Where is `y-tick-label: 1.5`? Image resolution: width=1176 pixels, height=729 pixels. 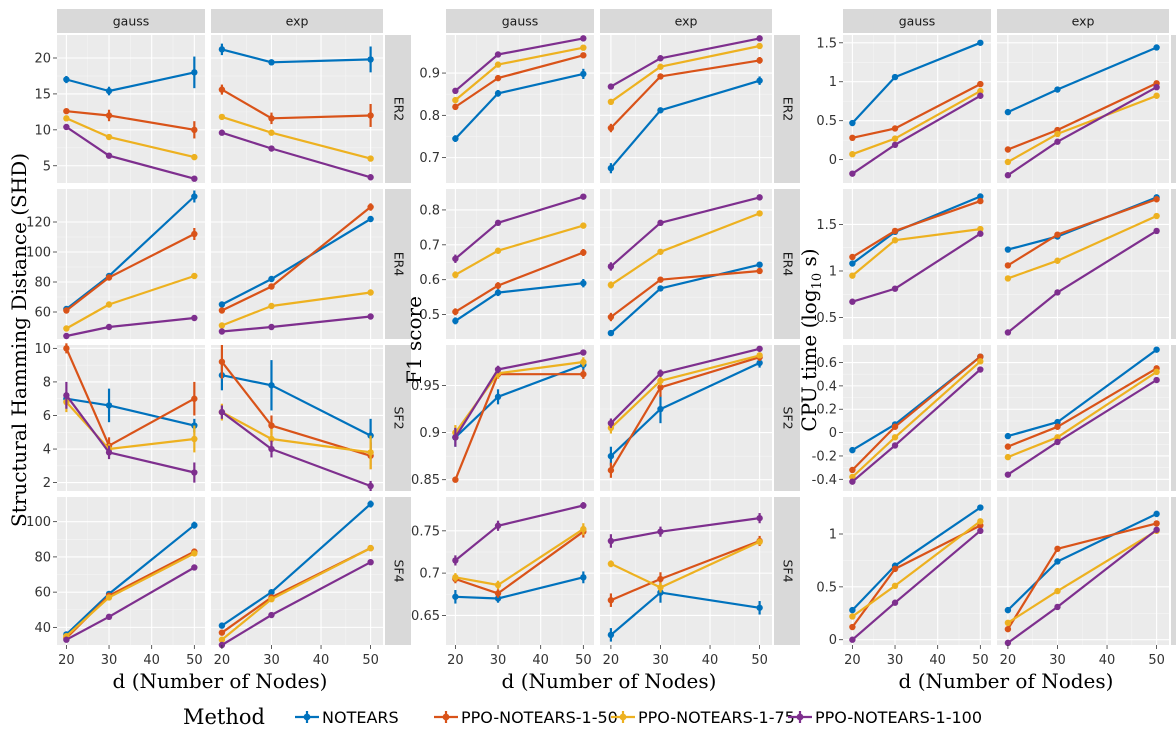
y-tick-label: 1.5 is located at coordinates (826, 43).